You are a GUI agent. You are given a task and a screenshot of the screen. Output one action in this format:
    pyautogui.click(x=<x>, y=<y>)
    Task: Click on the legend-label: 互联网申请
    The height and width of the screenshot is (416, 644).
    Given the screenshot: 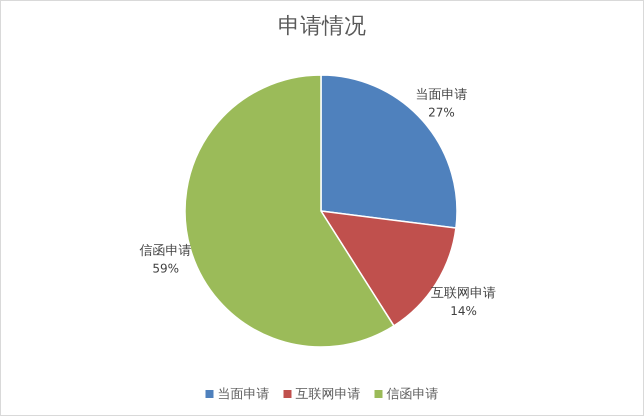 What is the action you would take?
    pyautogui.click(x=328, y=394)
    